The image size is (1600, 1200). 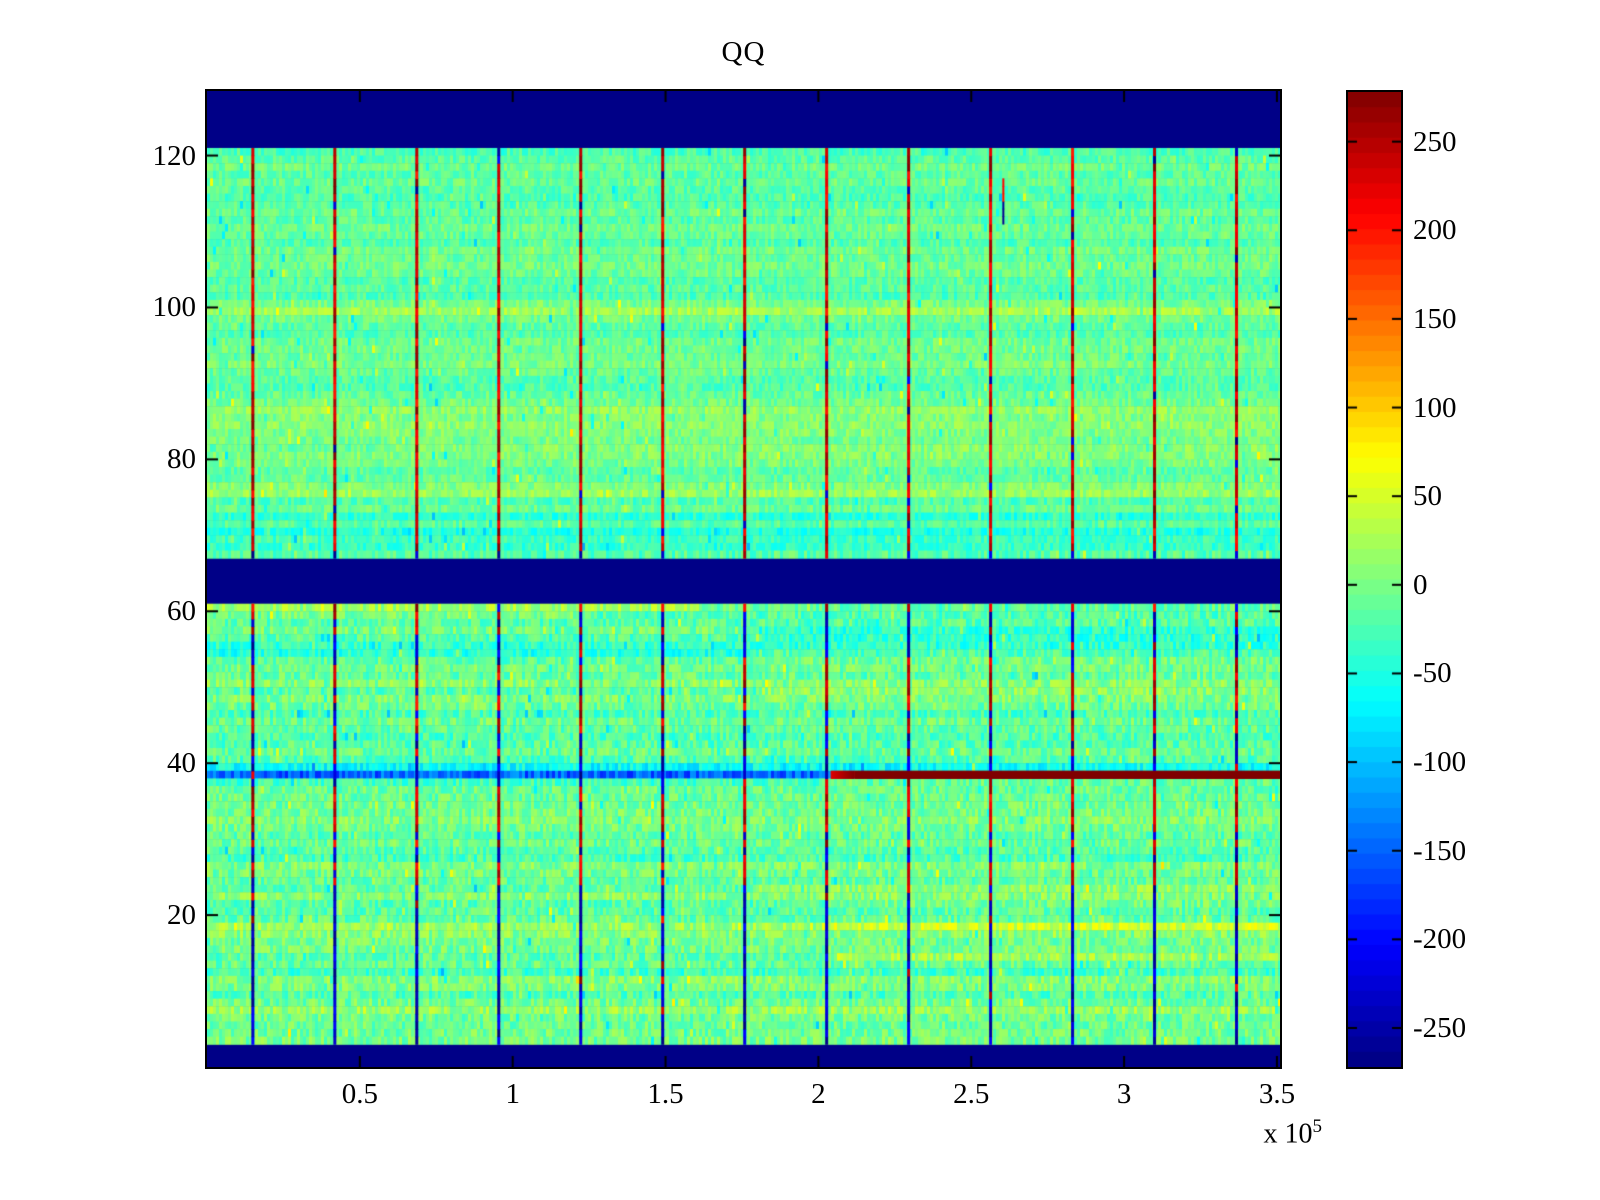 I want to click on exponent-prefix: x 10, so click(x=1288, y=1134).